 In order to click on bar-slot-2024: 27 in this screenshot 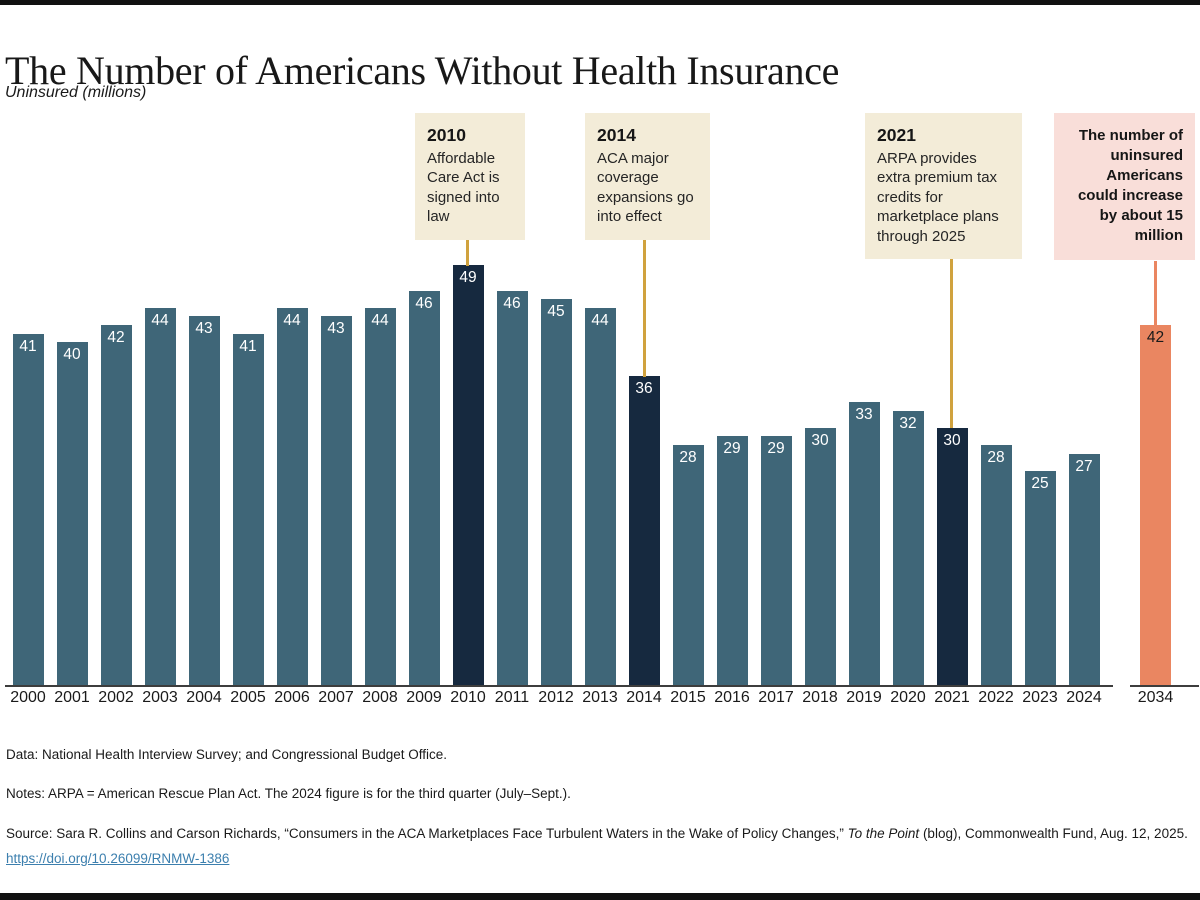, I will do `click(1084, 342)`.